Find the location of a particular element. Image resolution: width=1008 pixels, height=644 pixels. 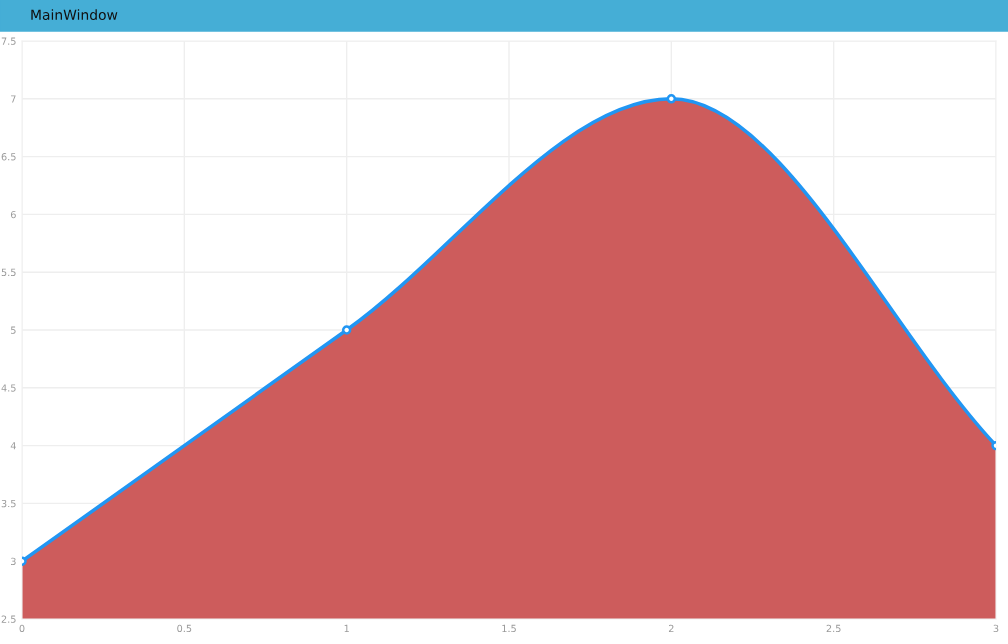

y-tick-label: 4 is located at coordinates (13, 446).